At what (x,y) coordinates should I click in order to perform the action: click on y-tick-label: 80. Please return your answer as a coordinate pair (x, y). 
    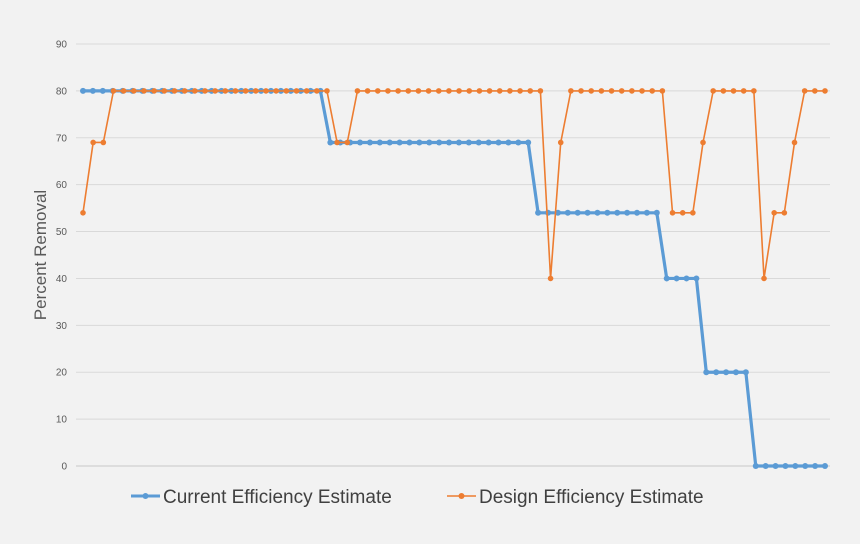
    Looking at the image, I should click on (62, 91).